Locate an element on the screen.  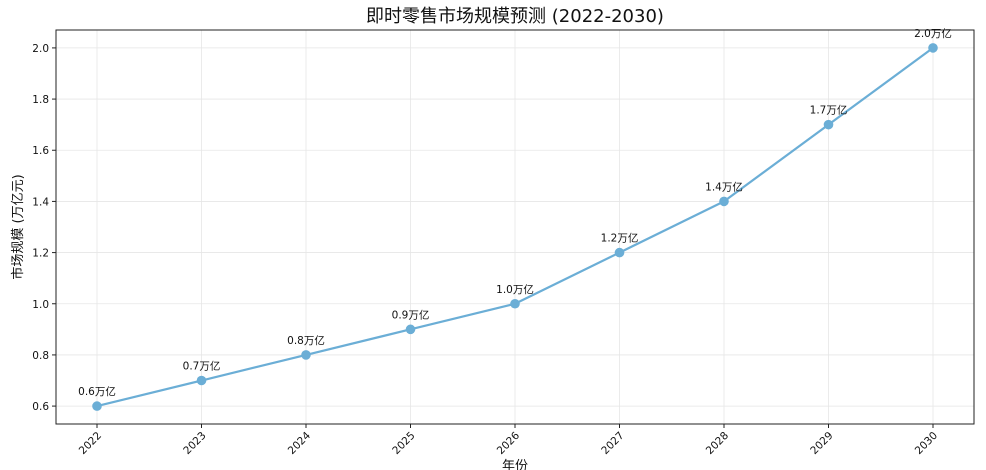
data-label: 1.4万亿 is located at coordinates (724, 186).